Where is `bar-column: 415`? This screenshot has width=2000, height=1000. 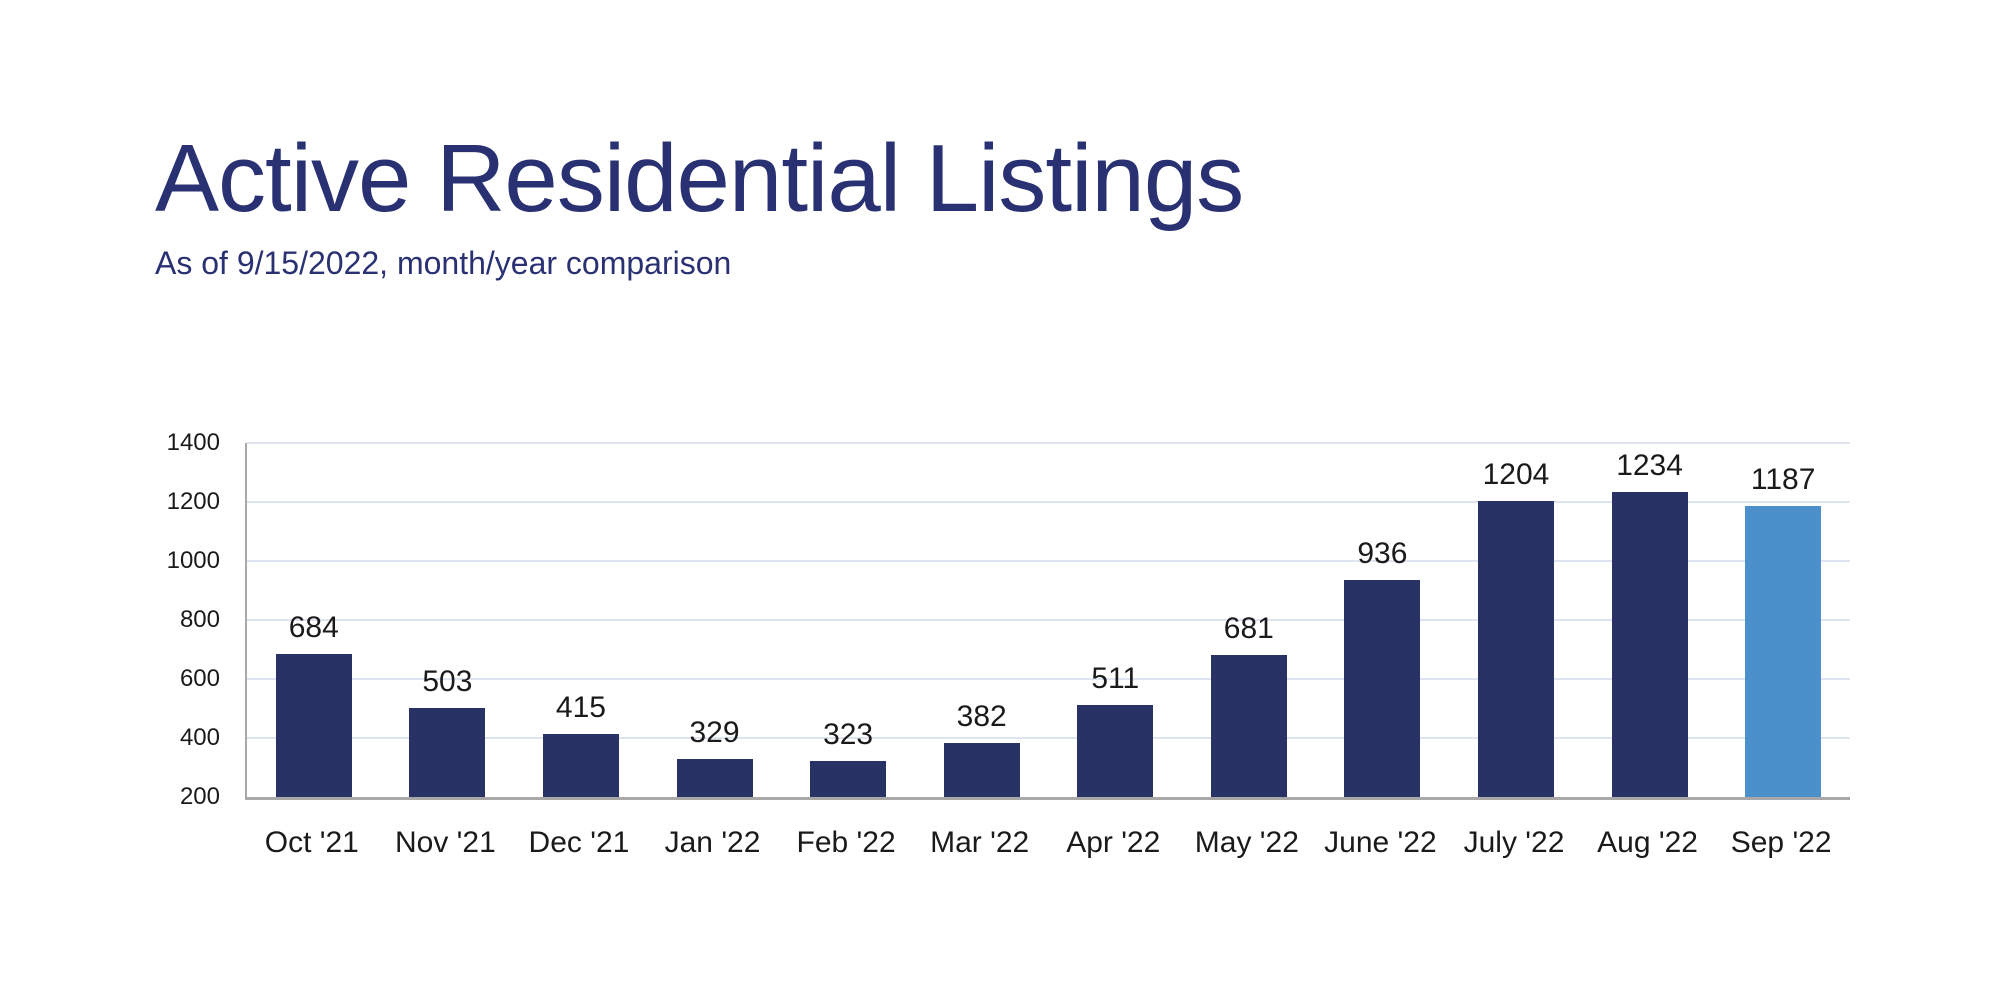
bar-column: 415 is located at coordinates (581, 620).